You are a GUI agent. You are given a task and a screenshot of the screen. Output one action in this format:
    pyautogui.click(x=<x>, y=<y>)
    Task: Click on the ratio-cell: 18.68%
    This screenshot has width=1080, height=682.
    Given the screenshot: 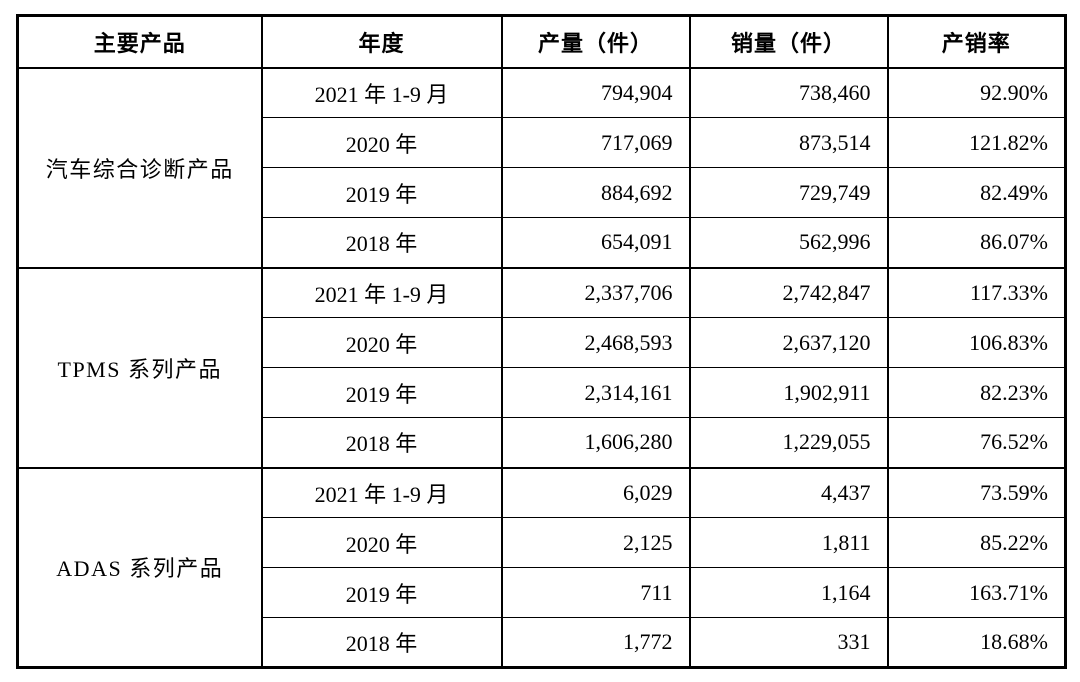 What is the action you would take?
    pyautogui.click(x=976, y=642)
    